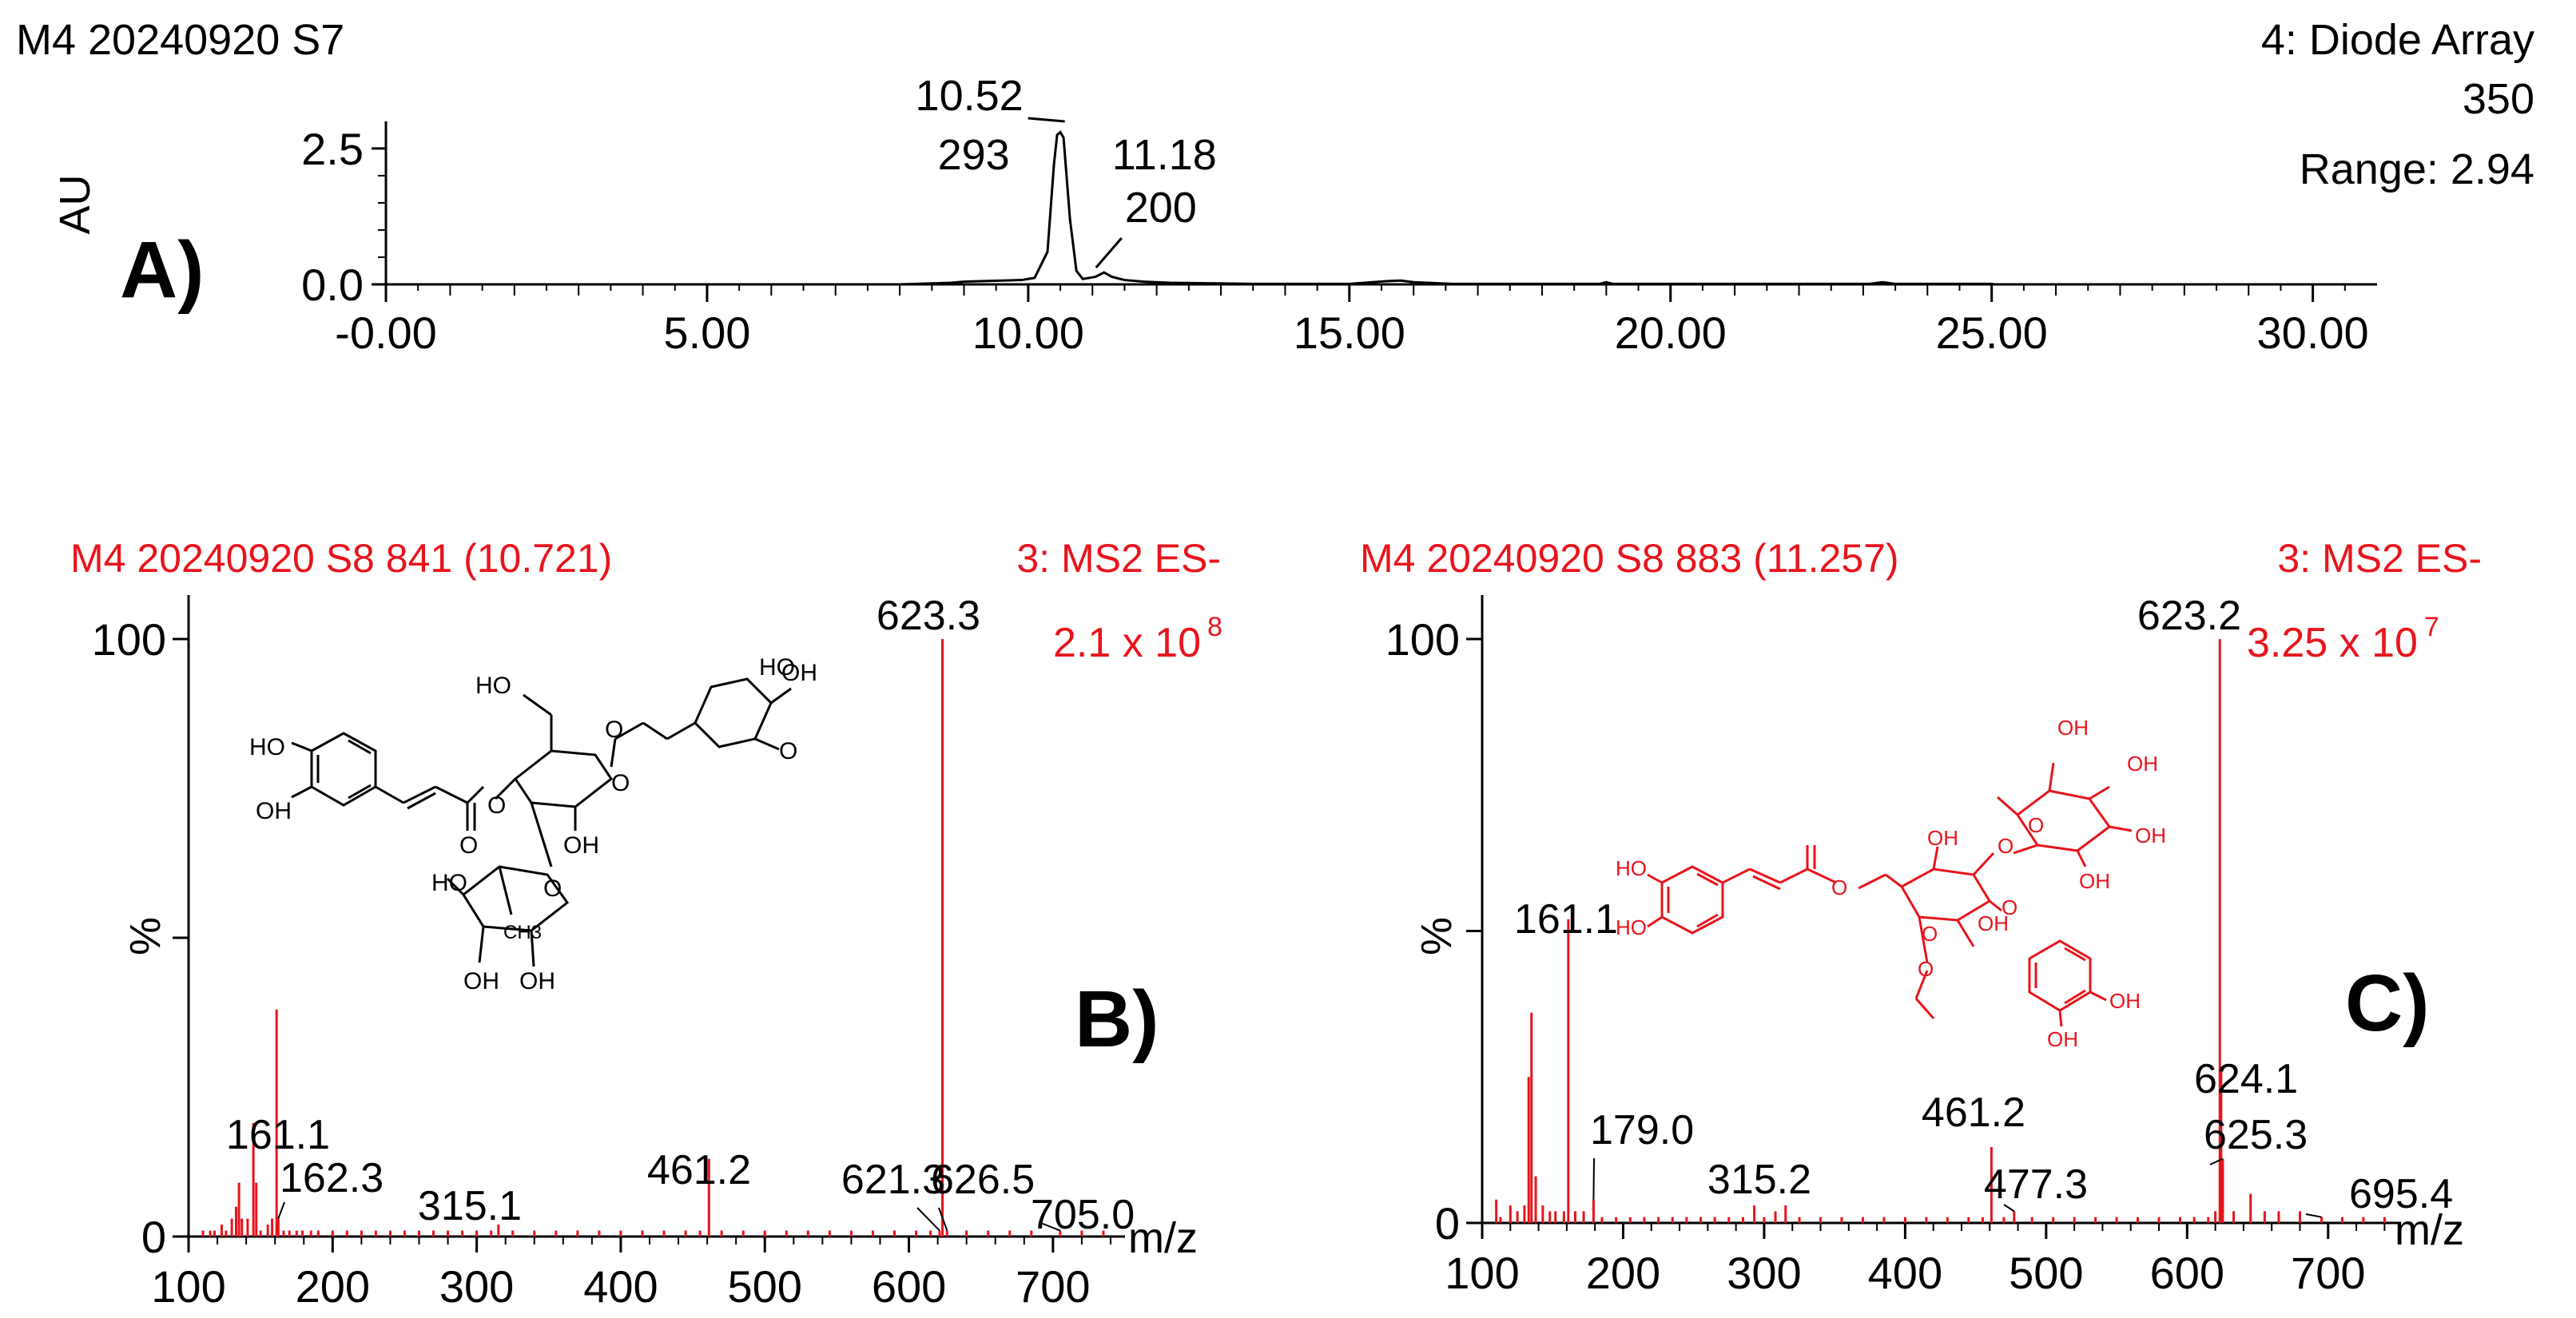  I want to click on panel-b-peak-label: 315.1, so click(470, 1206).